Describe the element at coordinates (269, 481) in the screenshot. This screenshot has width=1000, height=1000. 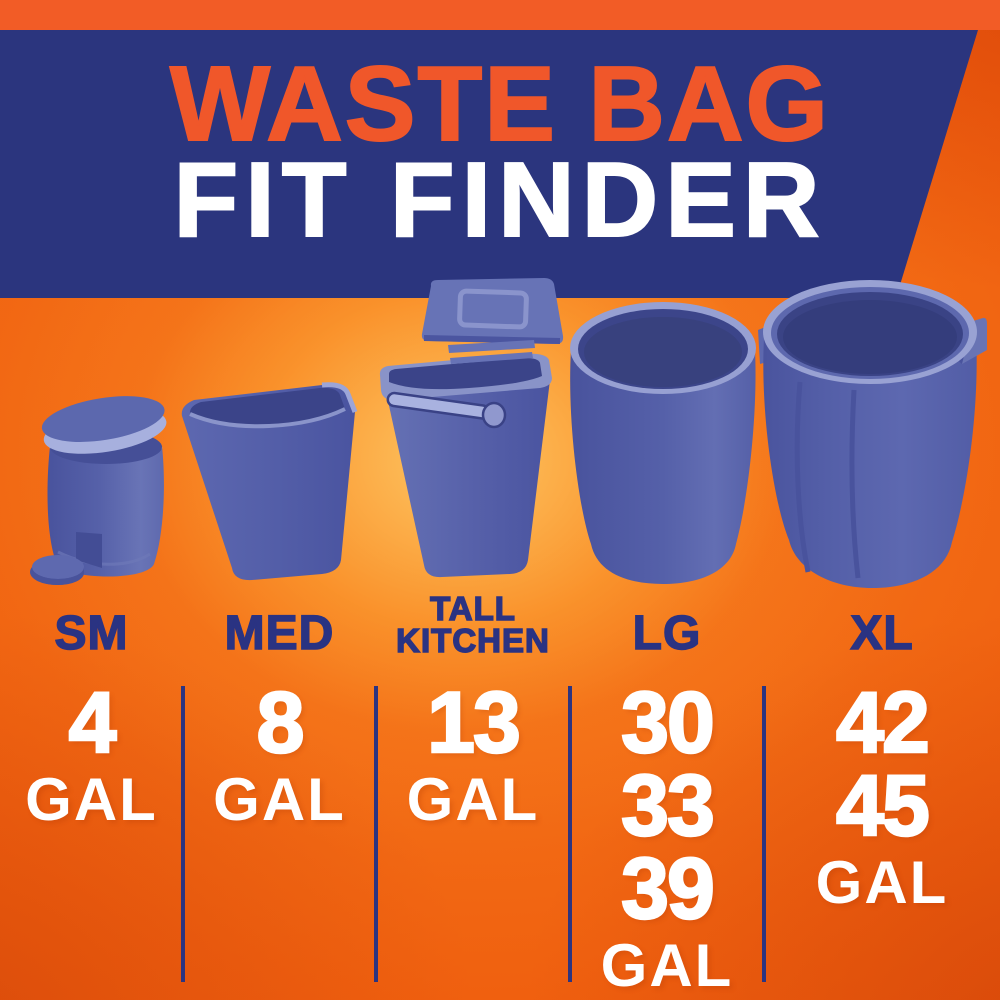
I see `wastebasket-icon` at that location.